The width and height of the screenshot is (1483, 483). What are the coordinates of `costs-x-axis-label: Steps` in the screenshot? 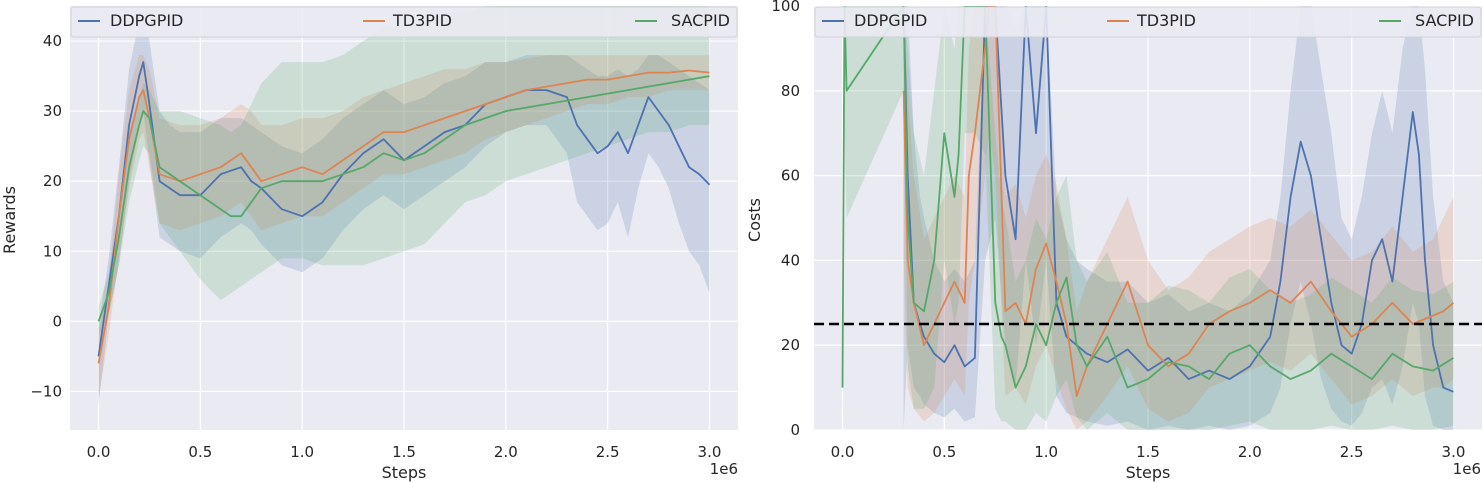 It's located at (1148, 472).